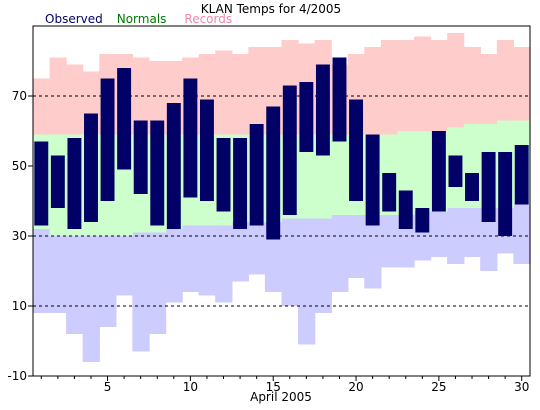 The width and height of the screenshot is (540, 410). Describe the element at coordinates (521, 387) in the screenshot. I see `x-tick-label-30: 30` at that location.